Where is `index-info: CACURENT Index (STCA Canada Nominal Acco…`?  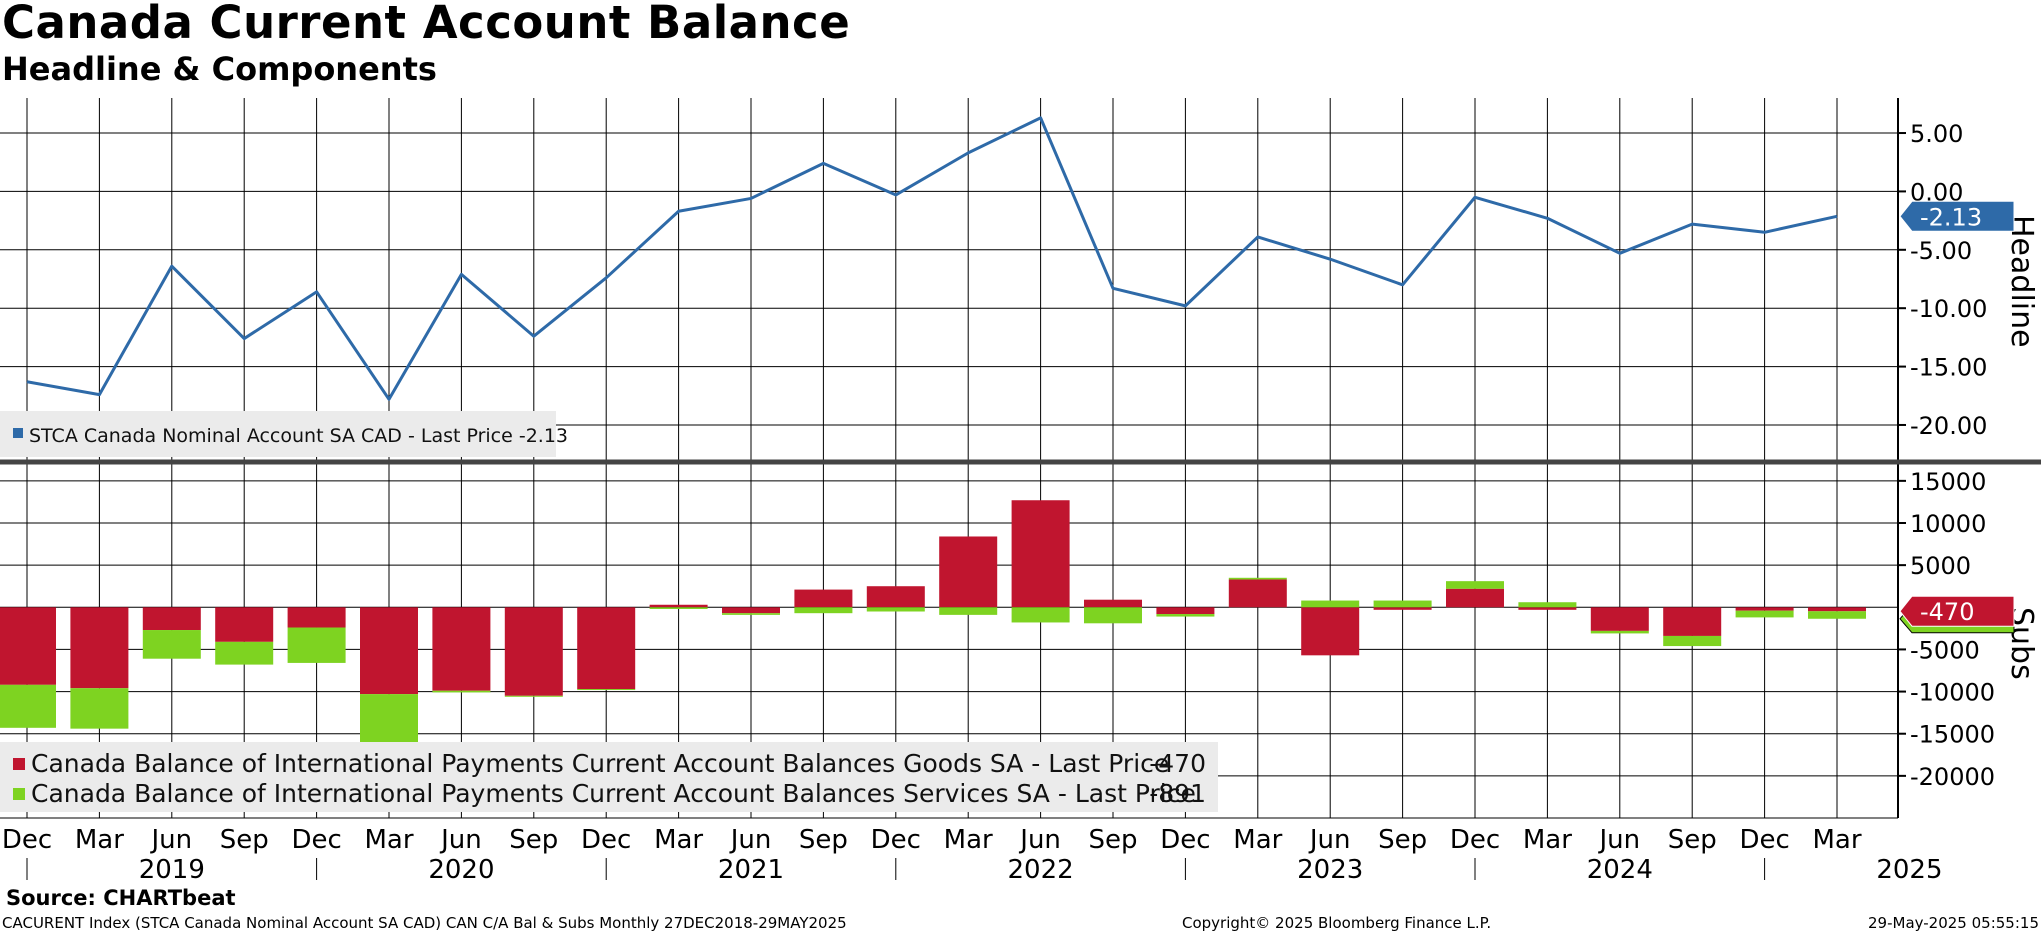
index-info: CACURENT Index (STCA Canada Nominal Acco… is located at coordinates (424, 923).